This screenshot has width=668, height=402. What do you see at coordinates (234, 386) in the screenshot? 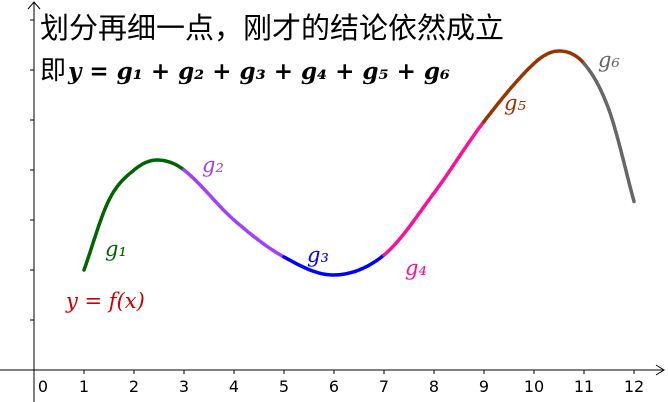
I see `x-tick-label: 4` at bounding box center [234, 386].